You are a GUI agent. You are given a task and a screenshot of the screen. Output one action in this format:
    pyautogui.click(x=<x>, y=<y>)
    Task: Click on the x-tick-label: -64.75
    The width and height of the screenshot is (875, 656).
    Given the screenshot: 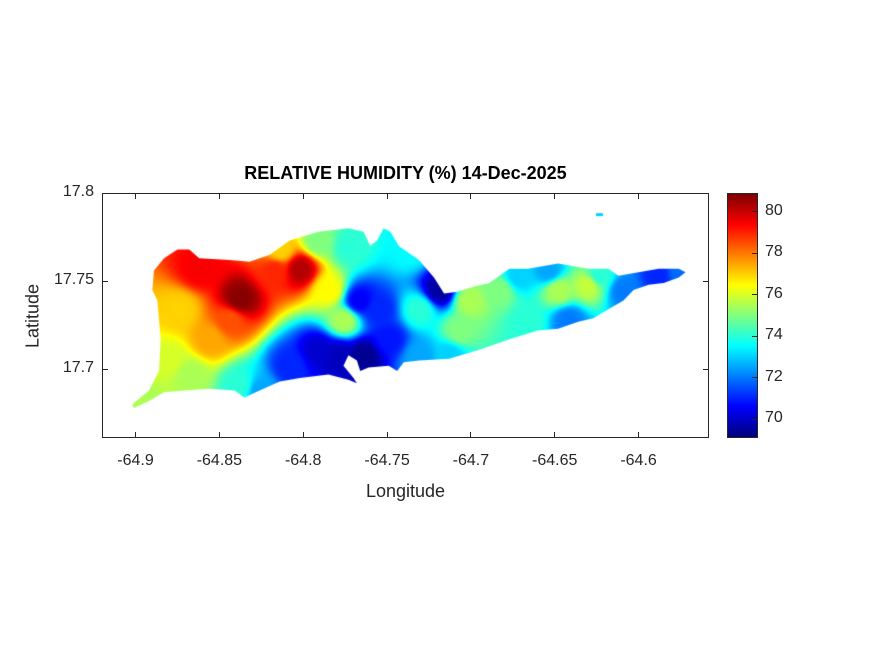 What is the action you would take?
    pyautogui.click(x=387, y=460)
    